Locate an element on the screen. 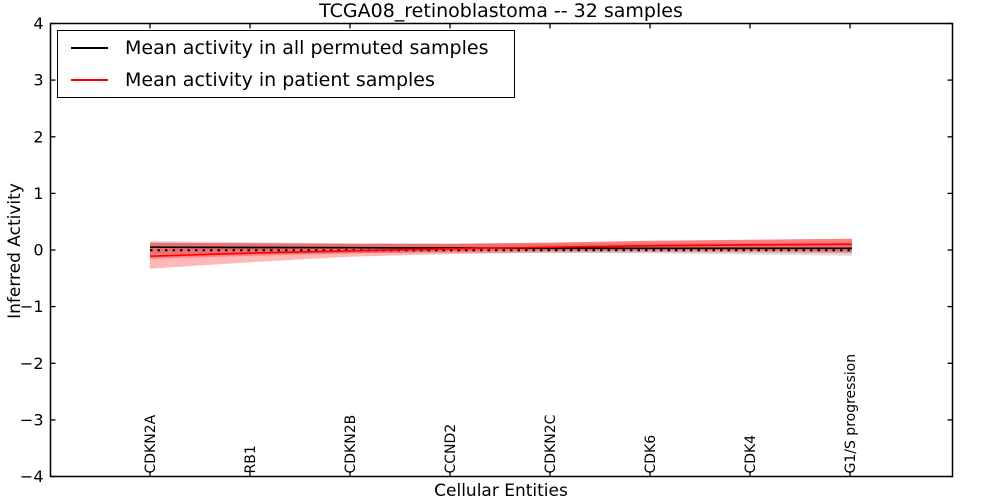 This screenshot has height=500, width=1000. y-tick-label: 0 is located at coordinates (38, 250).